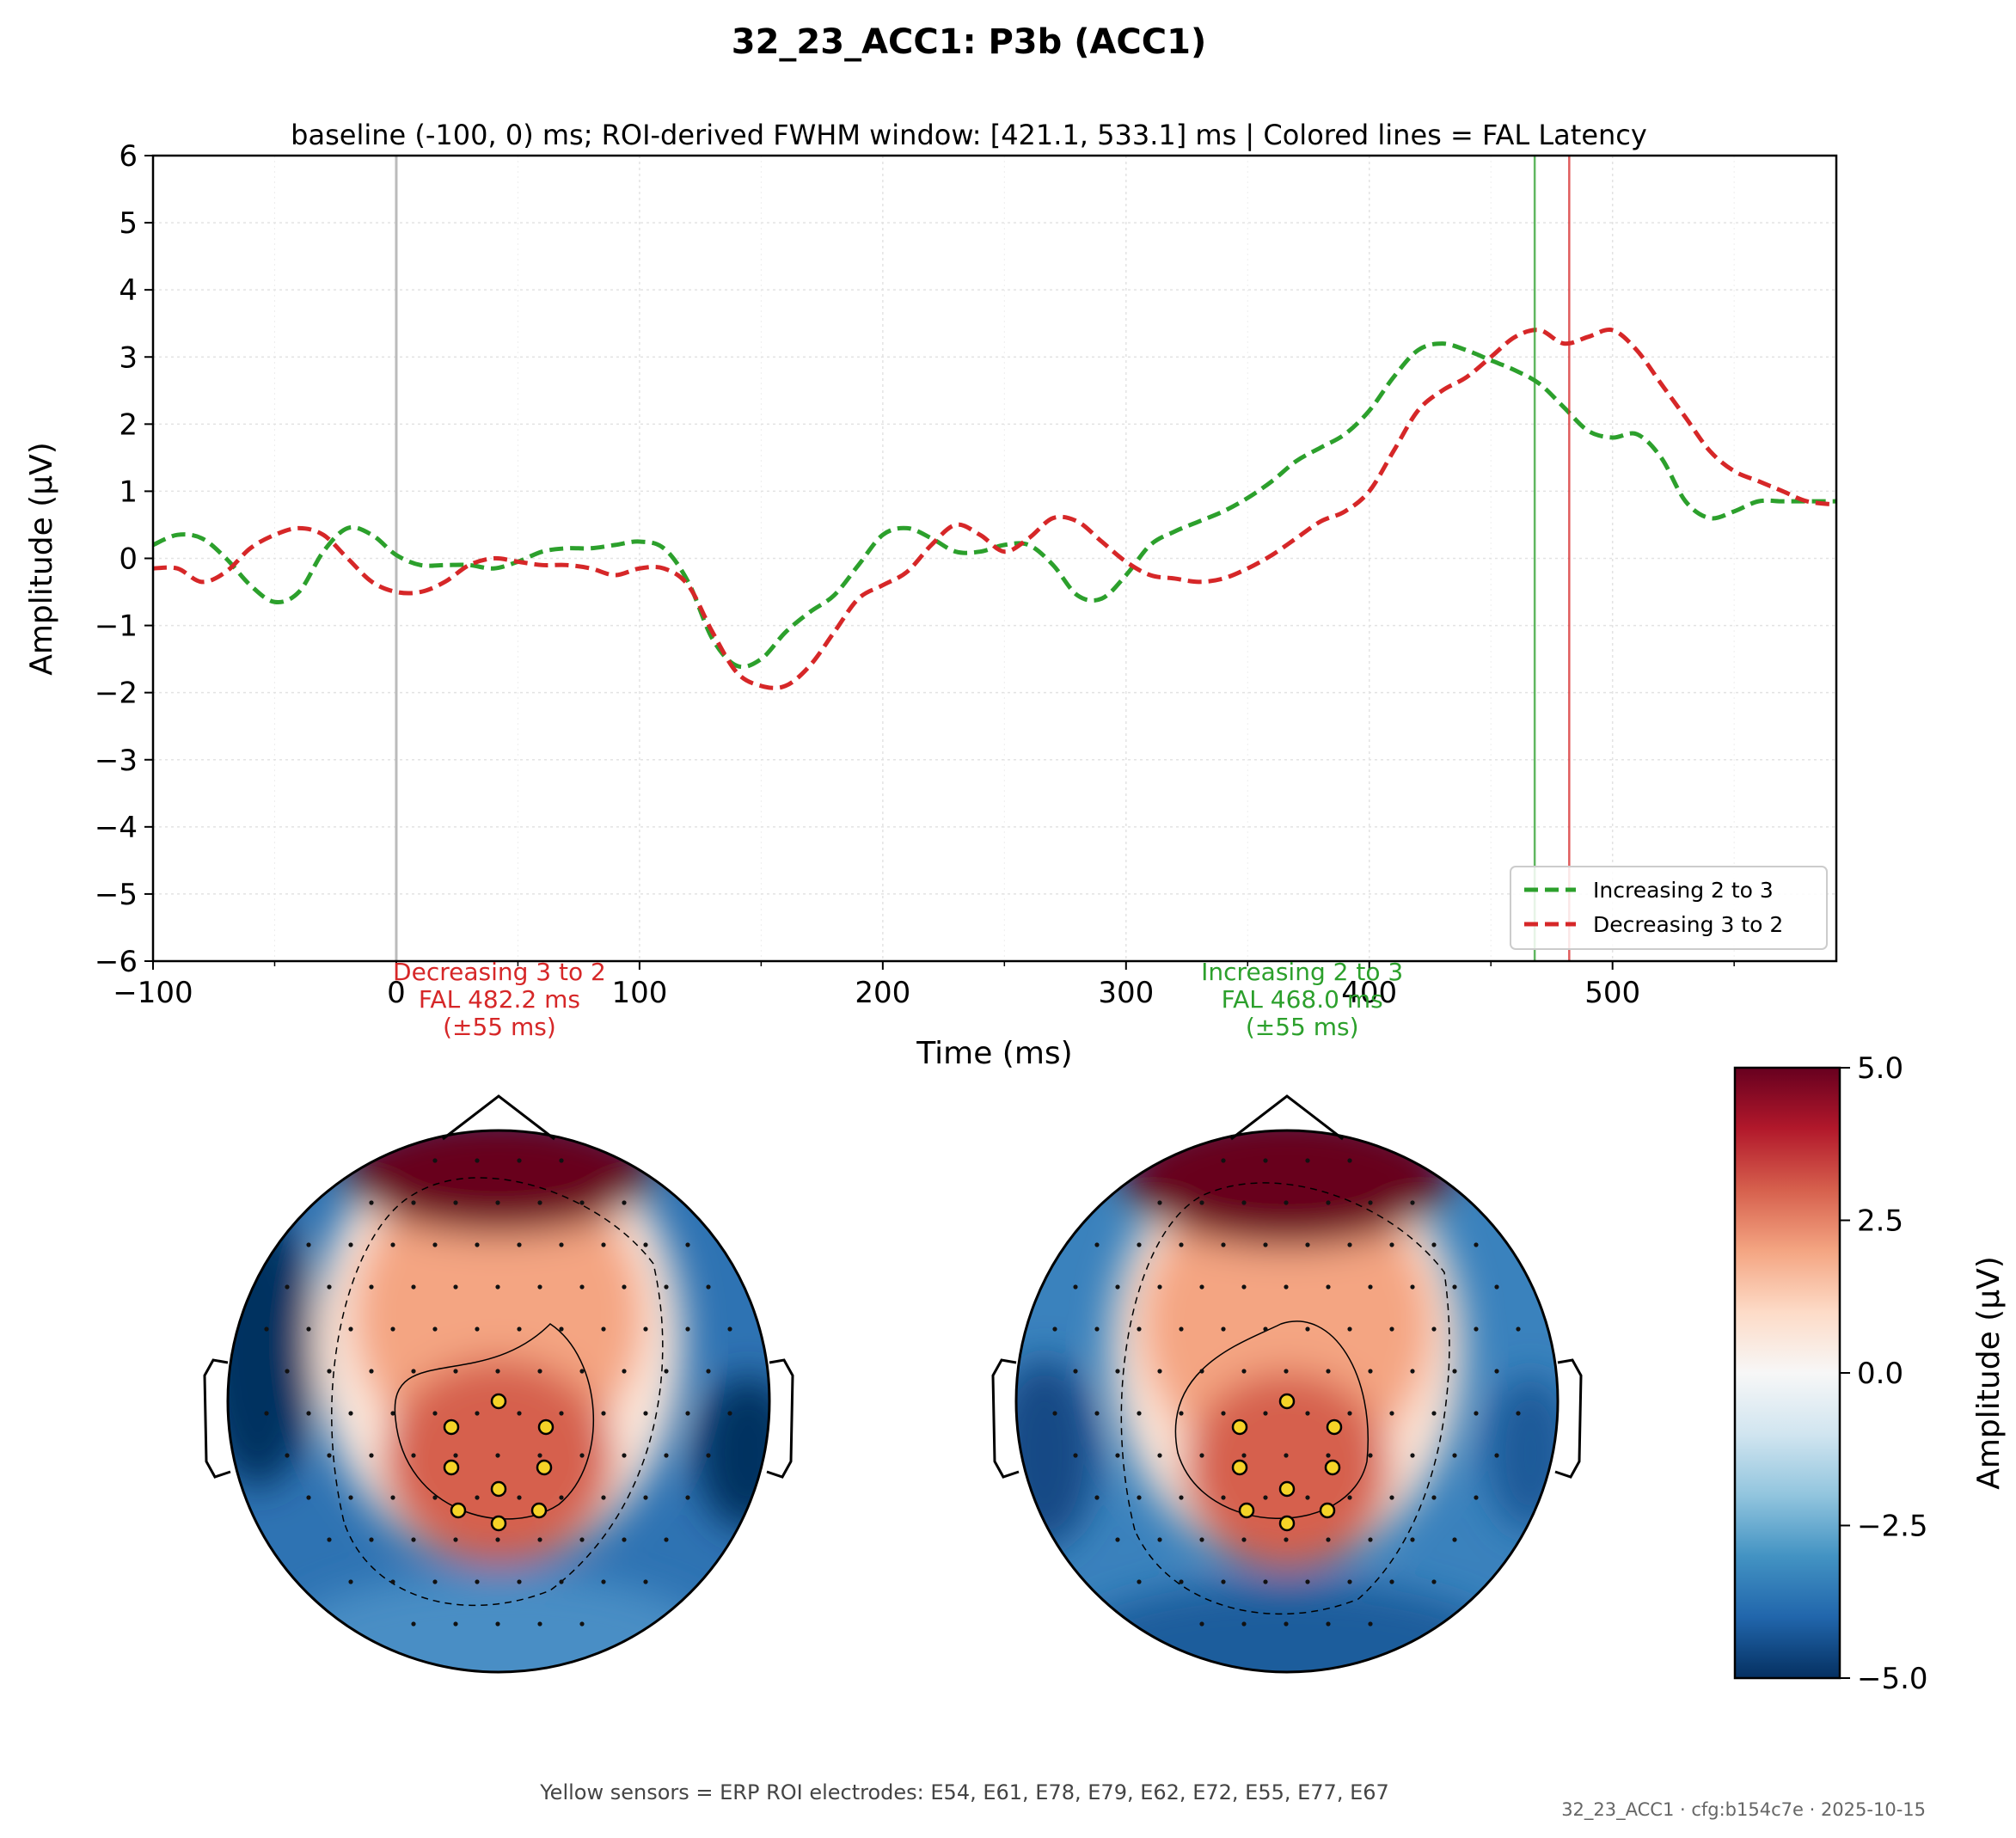 Image resolution: width=2016 pixels, height=1838 pixels. I want to click on y-tick-label: 0, so click(128, 559).